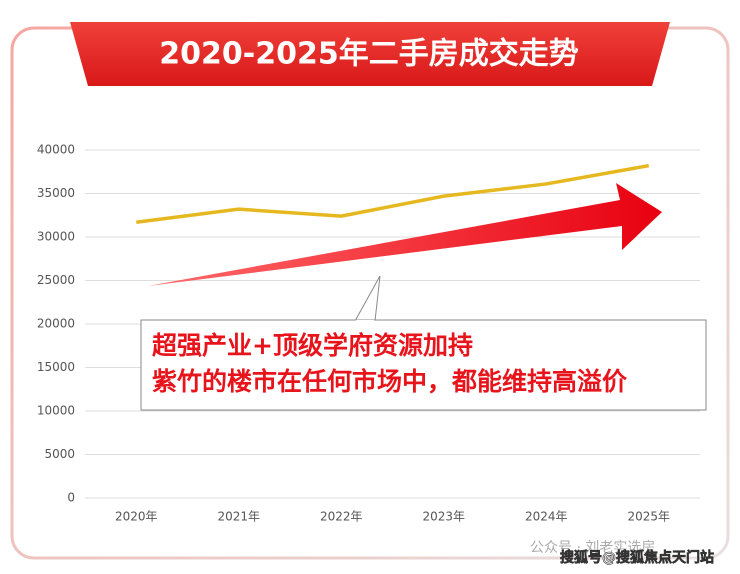 The width and height of the screenshot is (740, 574). Describe the element at coordinates (56, 367) in the screenshot. I see `y-tick-label: 15000` at that location.